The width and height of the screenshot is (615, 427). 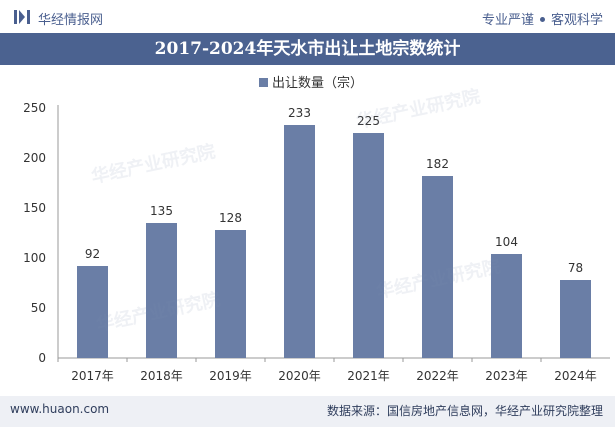 I want to click on tagline: 专业严谨 客观科学, so click(x=542, y=18).